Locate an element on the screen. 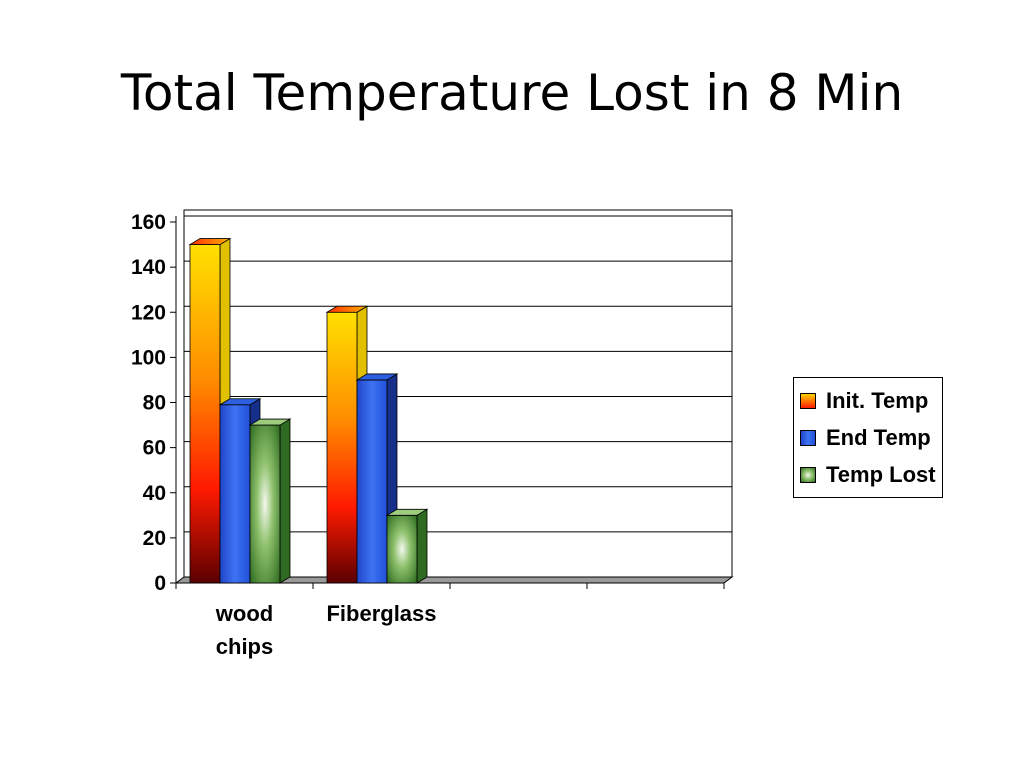  x-tick-label: Fiberglass is located at coordinates (381, 613).